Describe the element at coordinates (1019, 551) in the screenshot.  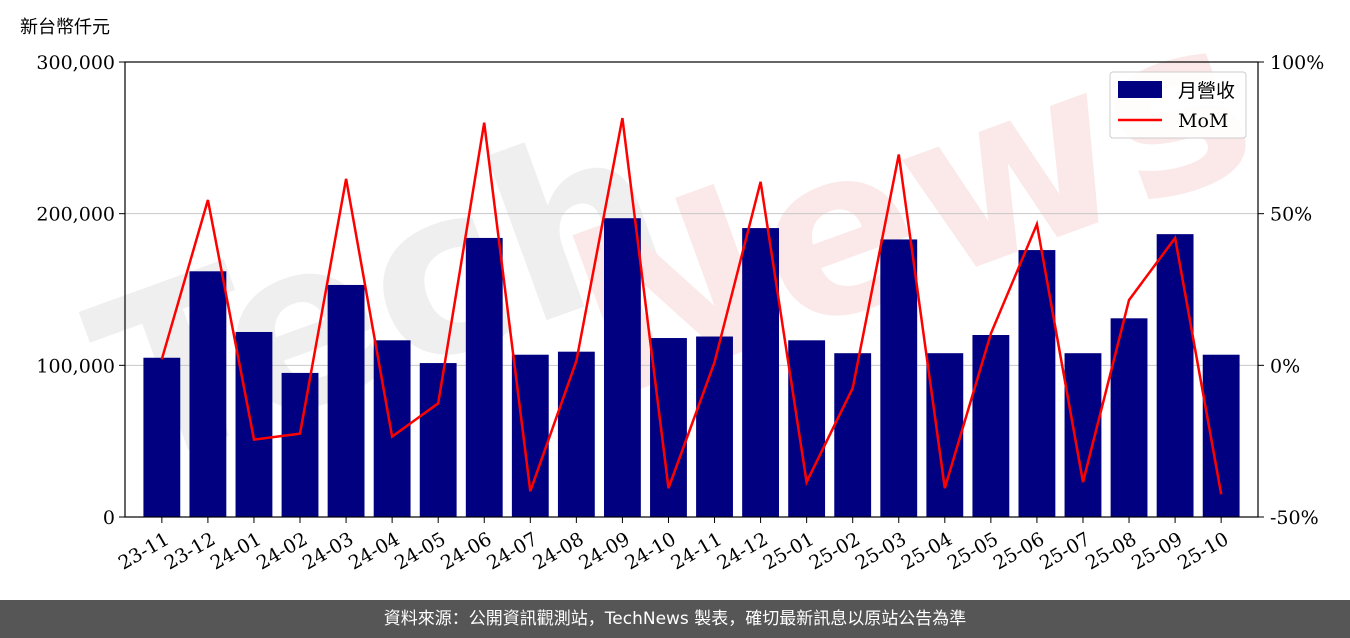
I see `x-tick-label: 25-06` at that location.